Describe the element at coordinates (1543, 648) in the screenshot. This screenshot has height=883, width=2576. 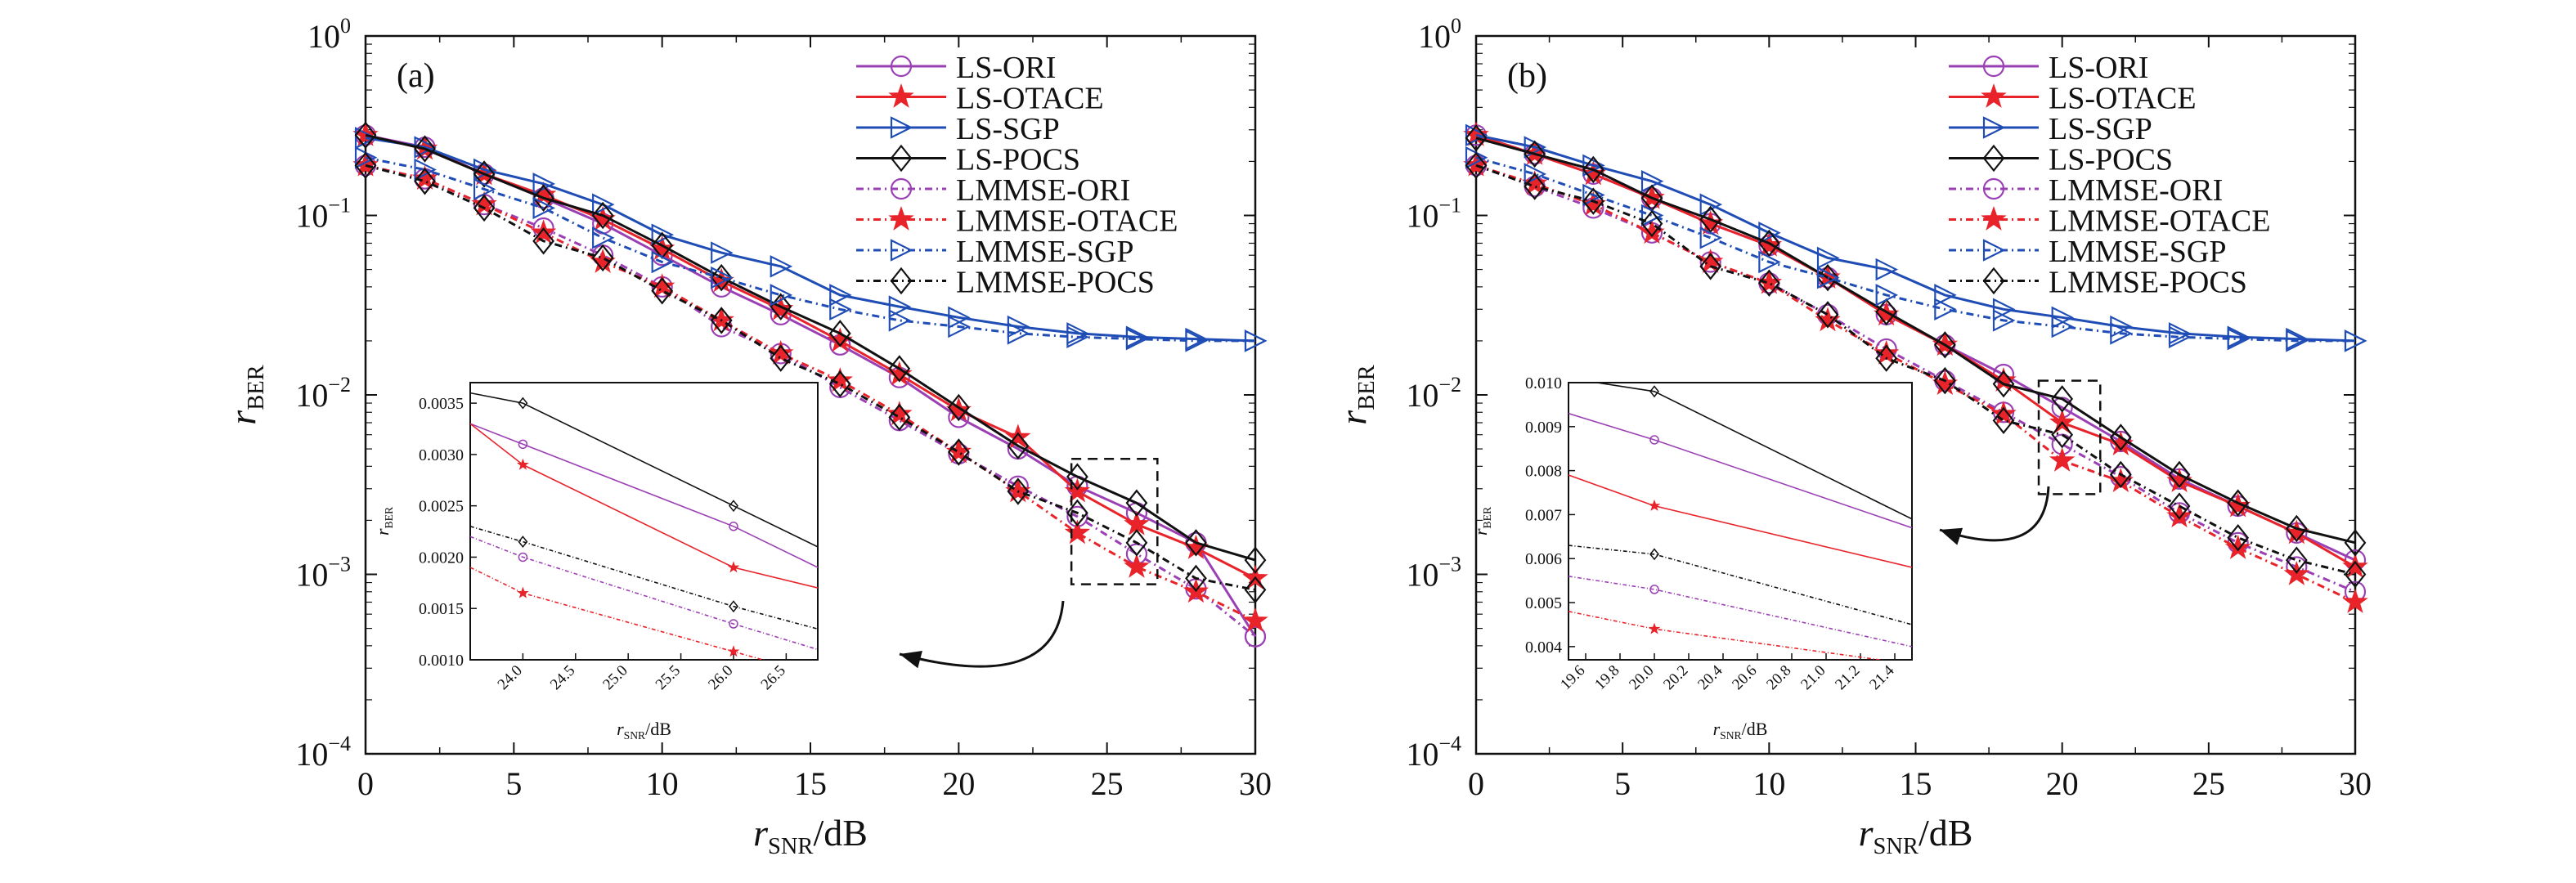
I see `inset-y-tick-label: 0.004` at that location.